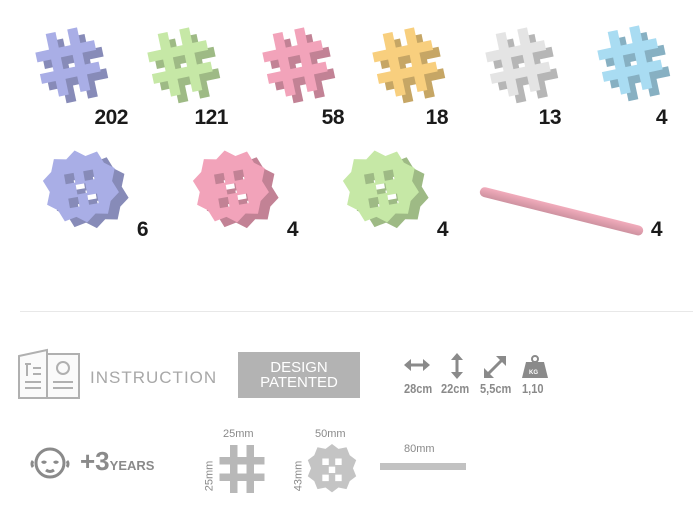 This screenshot has width=693, height=519. I want to click on snowflake-width-label: 50mm, so click(330, 434).